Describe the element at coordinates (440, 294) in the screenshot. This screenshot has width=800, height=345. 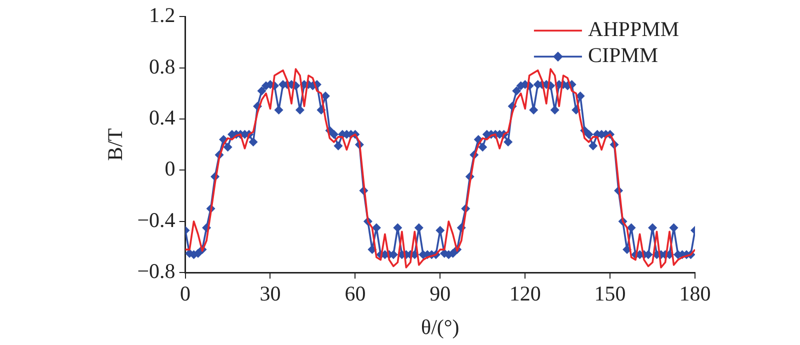
I see `x-tick-label: 90` at that location.